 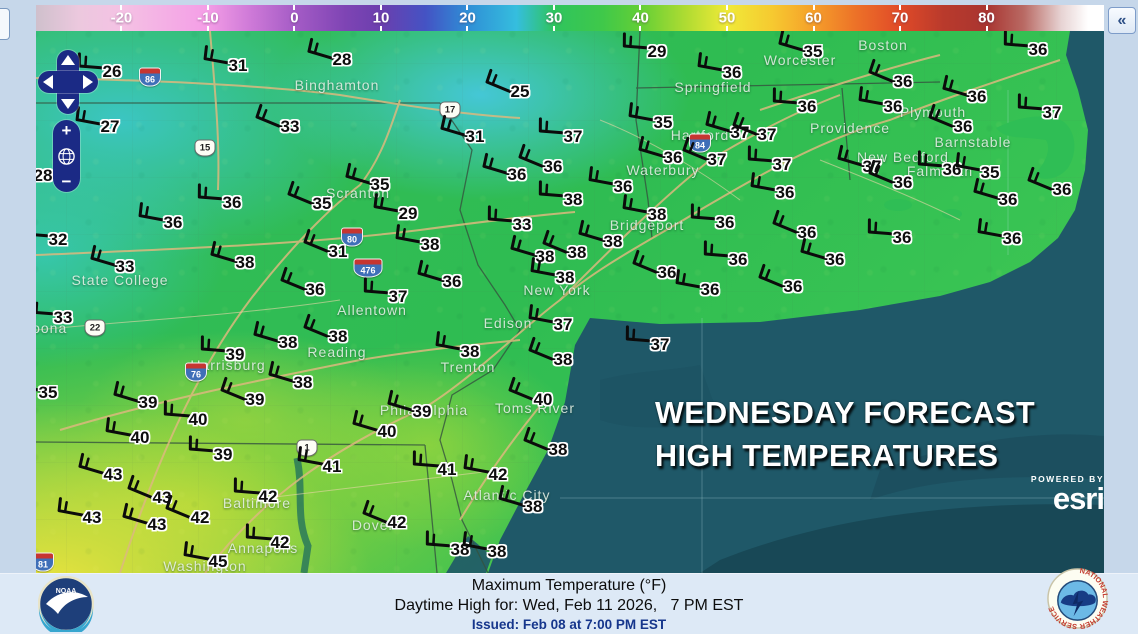 What do you see at coordinates (468, 367) in the screenshot?
I see `city-label: Trenton` at bounding box center [468, 367].